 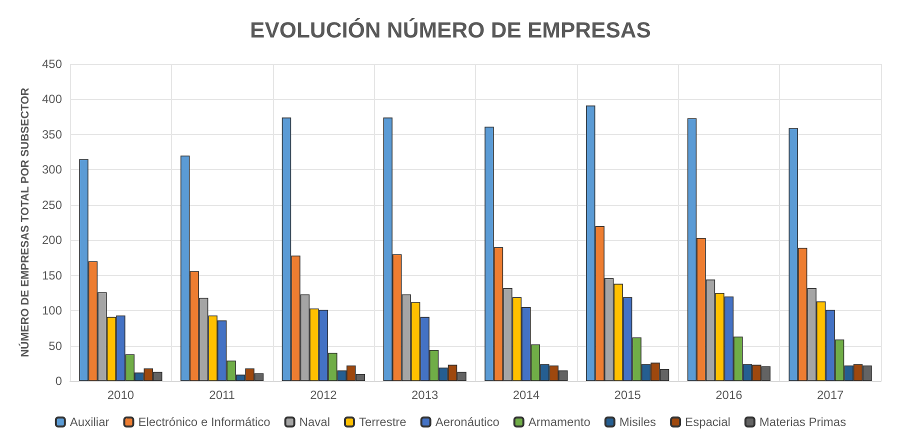 I want to click on legend-label: Aeronáutico, so click(x=467, y=422).